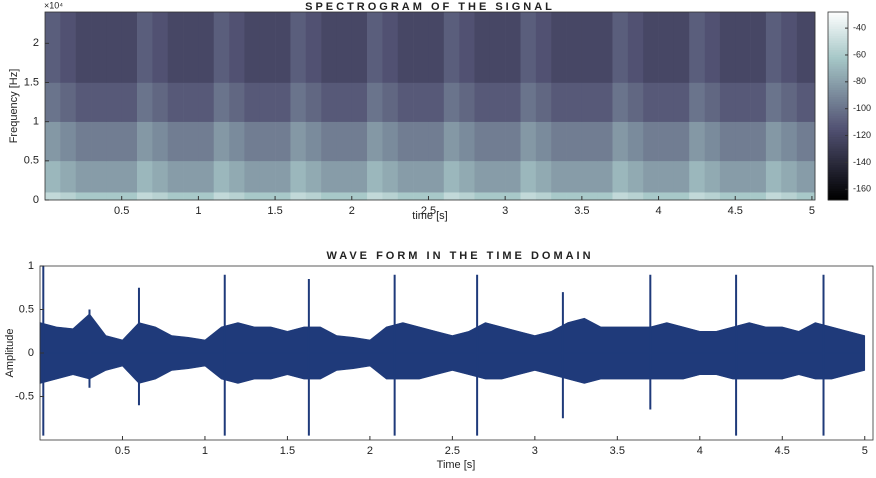 The width and height of the screenshot is (876, 478). What do you see at coordinates (812, 211) in the screenshot?
I see `x-tick-label: 5` at bounding box center [812, 211].